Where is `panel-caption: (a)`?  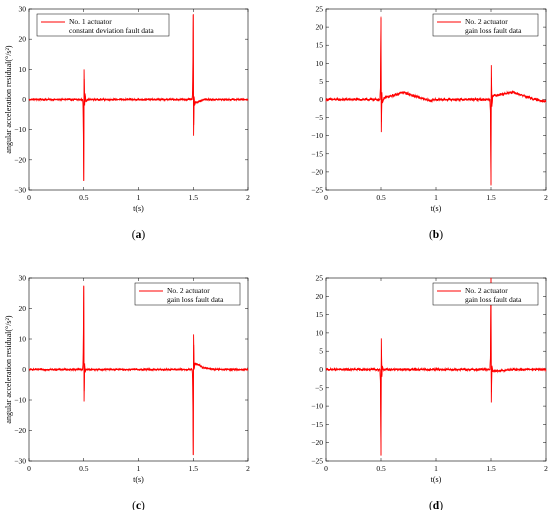 panel-caption: (a) is located at coordinates (139, 235).